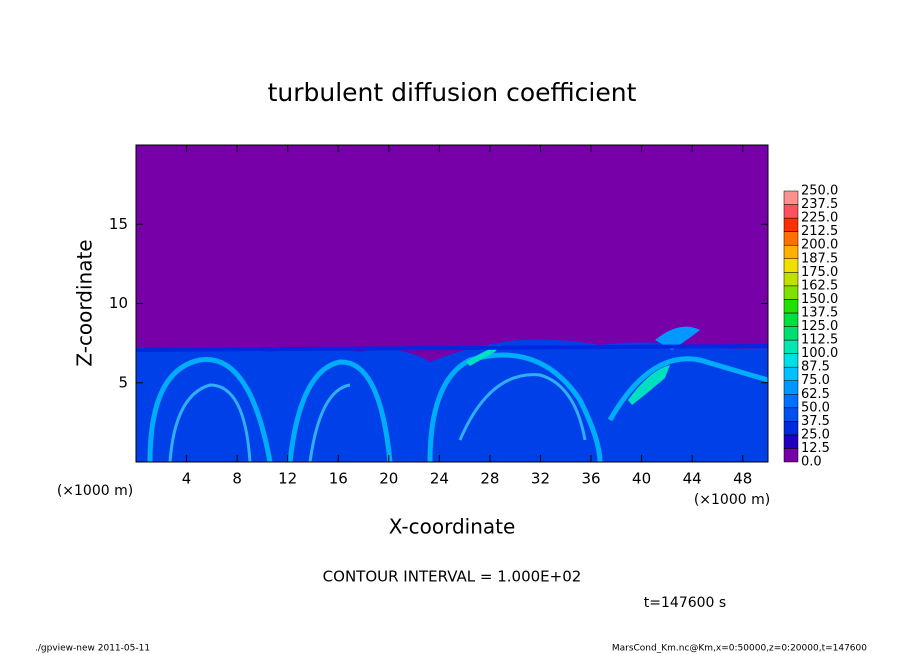 This screenshot has width=904, height=654. I want to click on x-tick-label: 8, so click(237, 479).